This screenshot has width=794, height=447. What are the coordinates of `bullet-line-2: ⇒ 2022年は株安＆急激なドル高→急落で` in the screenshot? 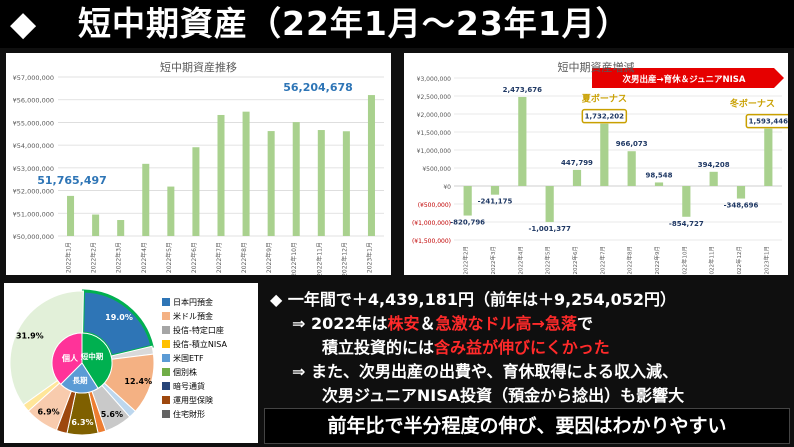 It's located at (442, 323).